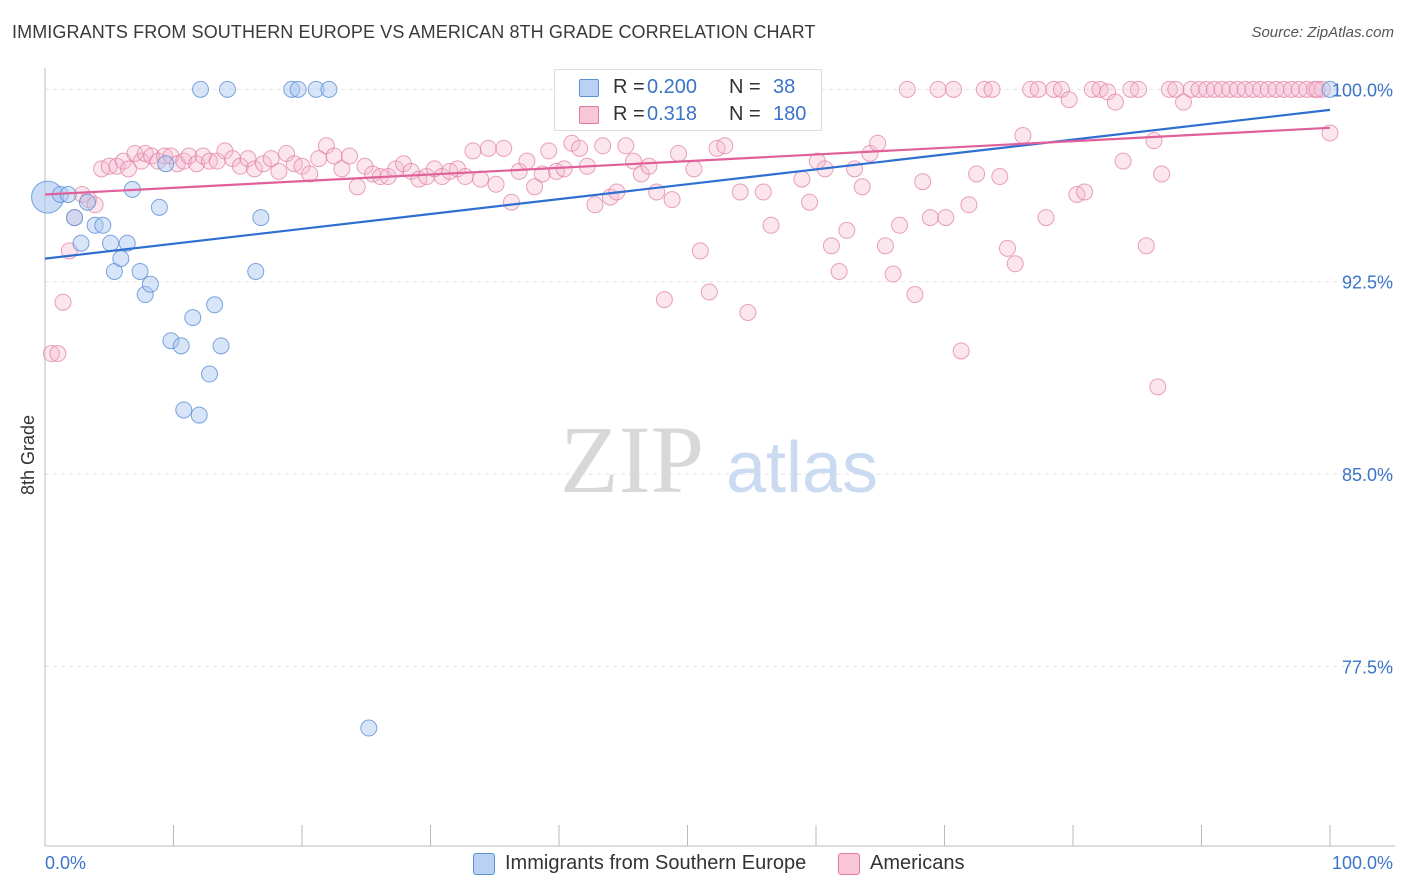  What do you see at coordinates (656, 863) in the screenshot?
I see `bottom-legend-label: Immigrants from Southern Europe` at bounding box center [656, 863].